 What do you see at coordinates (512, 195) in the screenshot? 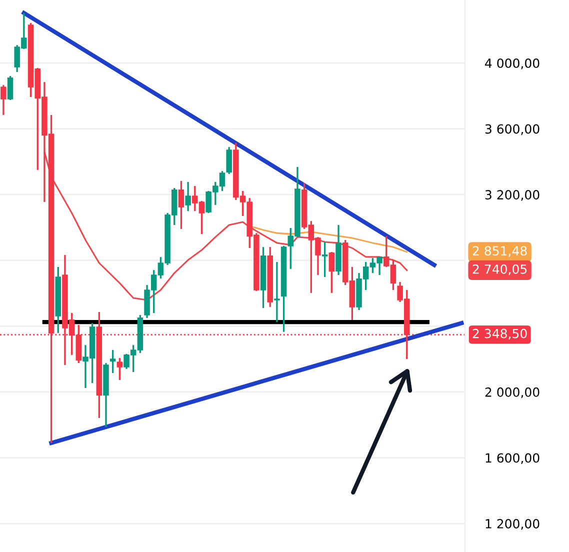
I see `y-tick-label: 3 200,00` at bounding box center [512, 195].